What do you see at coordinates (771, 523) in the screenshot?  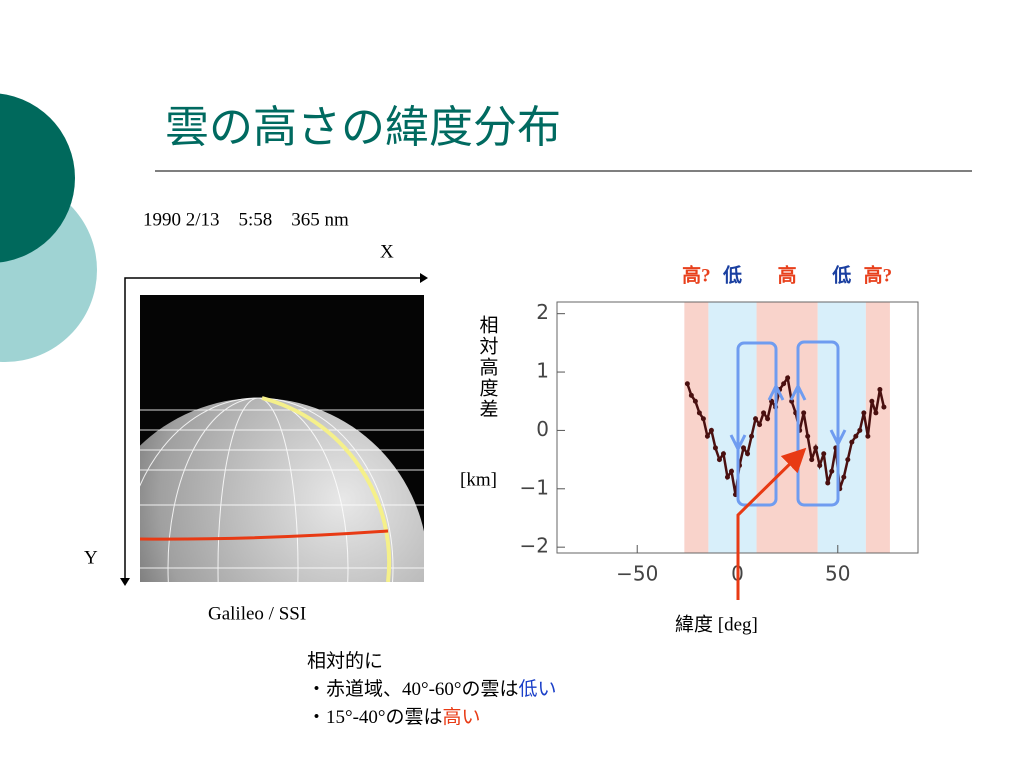 I see `pointer-arrow` at bounding box center [771, 523].